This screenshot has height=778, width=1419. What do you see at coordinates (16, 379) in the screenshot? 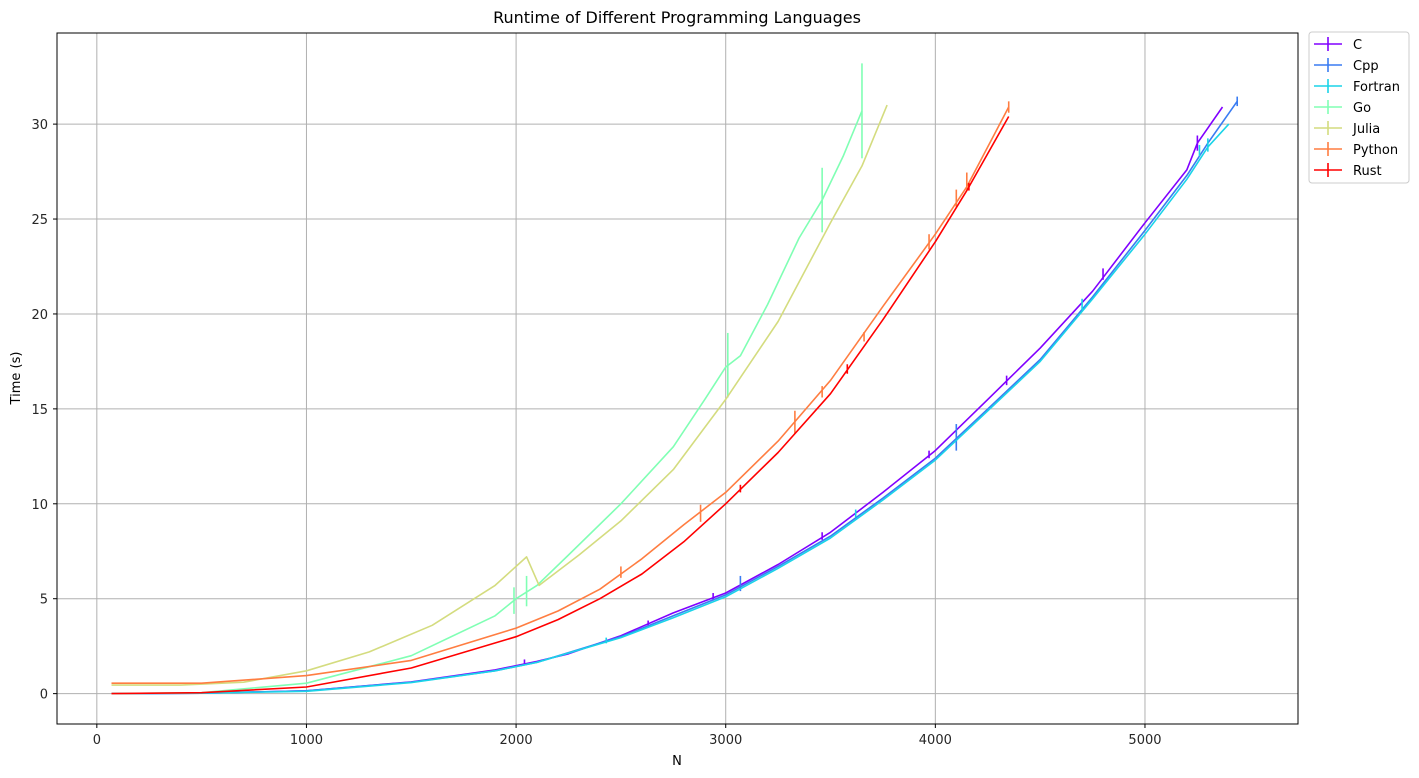
I see `y-axis-label: Time (s)` at bounding box center [16, 379].